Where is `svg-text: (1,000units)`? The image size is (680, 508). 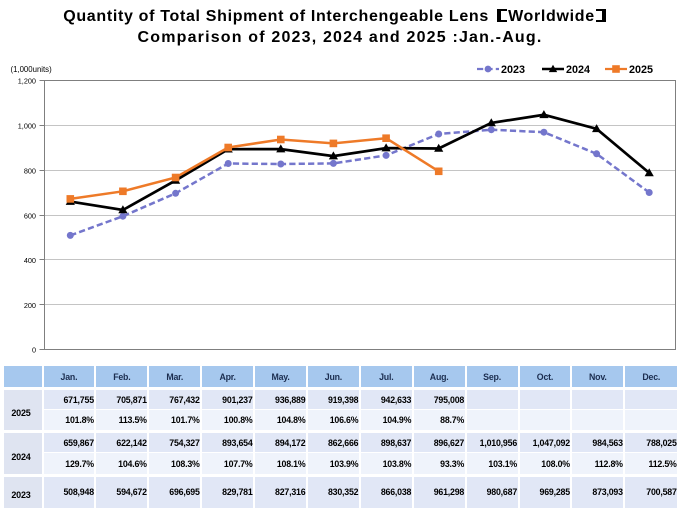
svg-text: (1,000units) is located at coordinates (32, 69).